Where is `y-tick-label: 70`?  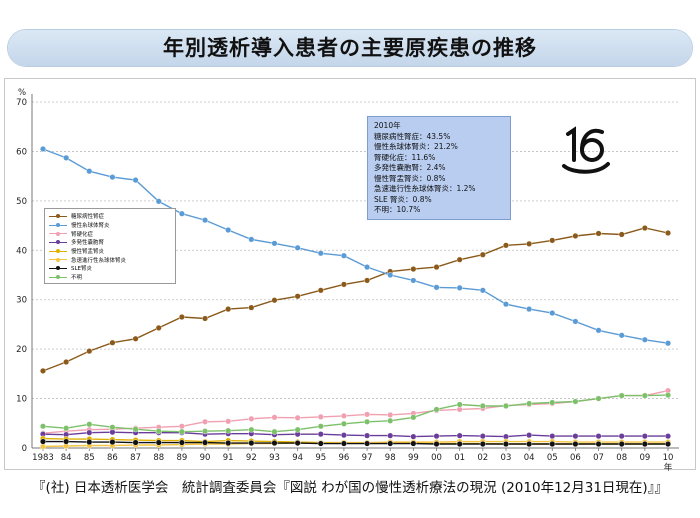
y-tick-label: 70 is located at coordinates (21, 103).